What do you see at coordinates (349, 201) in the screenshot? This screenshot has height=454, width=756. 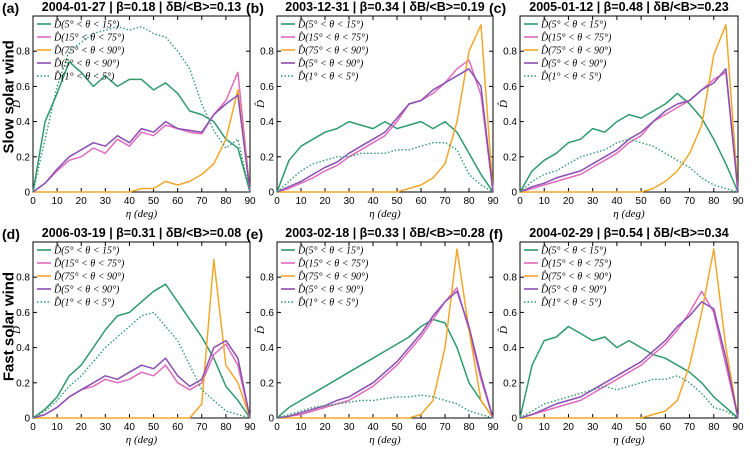 I see `x-tick-label: 30` at bounding box center [349, 201].